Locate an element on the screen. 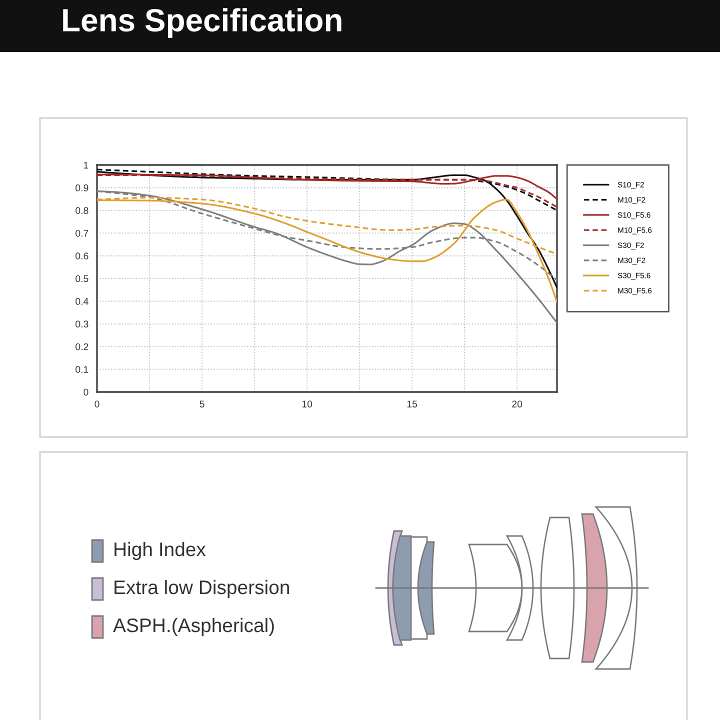 The width and height of the screenshot is (720, 720). y-tick-label: 0.8 is located at coordinates (82, 210).